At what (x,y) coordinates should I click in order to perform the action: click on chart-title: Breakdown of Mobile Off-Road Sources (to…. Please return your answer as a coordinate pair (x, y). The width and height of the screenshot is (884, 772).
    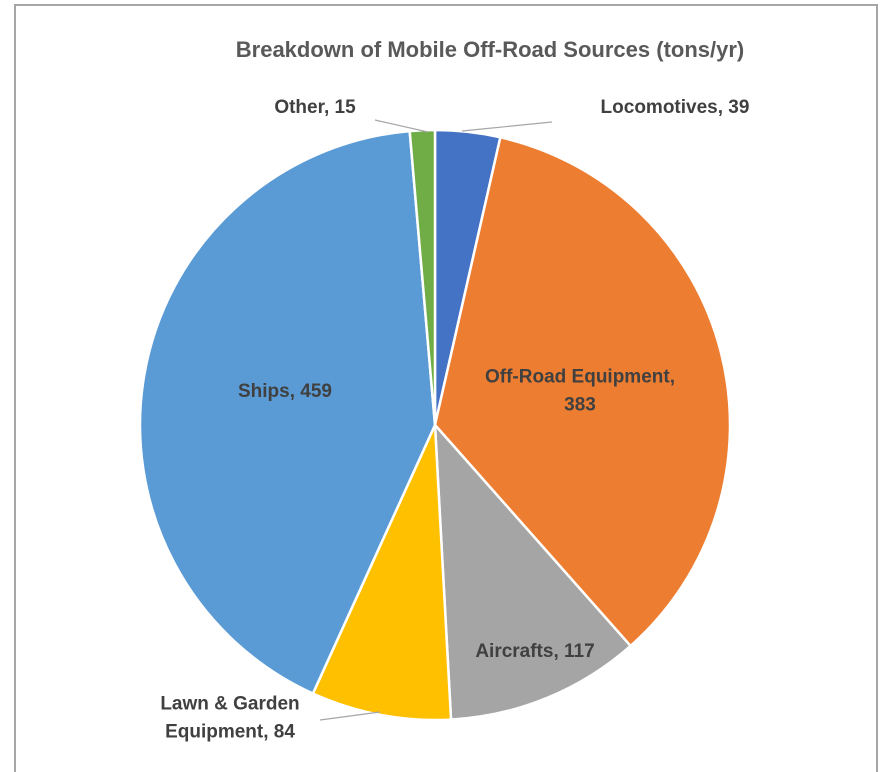
    Looking at the image, I should click on (490, 49).